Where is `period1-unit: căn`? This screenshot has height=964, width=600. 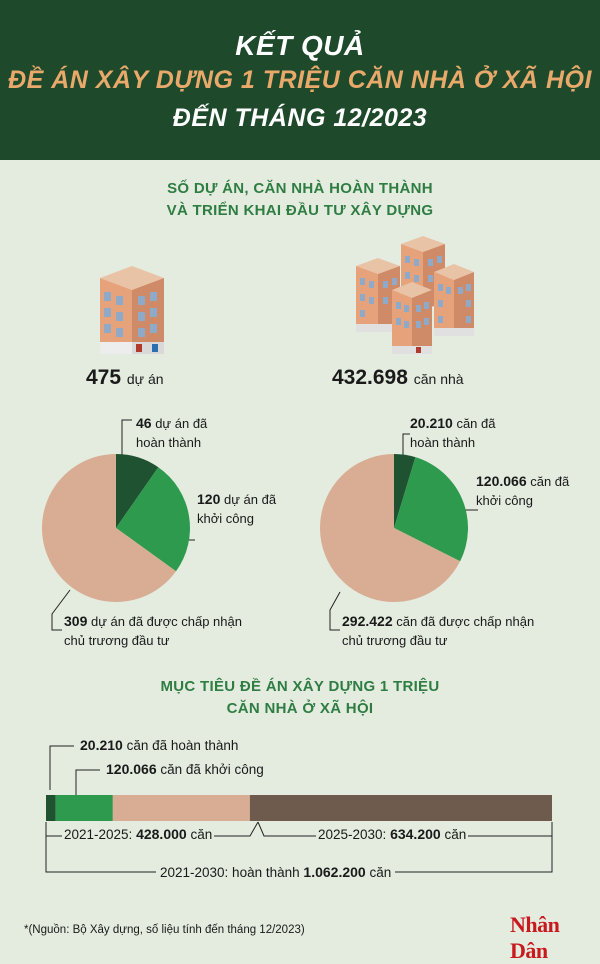
period1-unit: căn is located at coordinates (201, 834).